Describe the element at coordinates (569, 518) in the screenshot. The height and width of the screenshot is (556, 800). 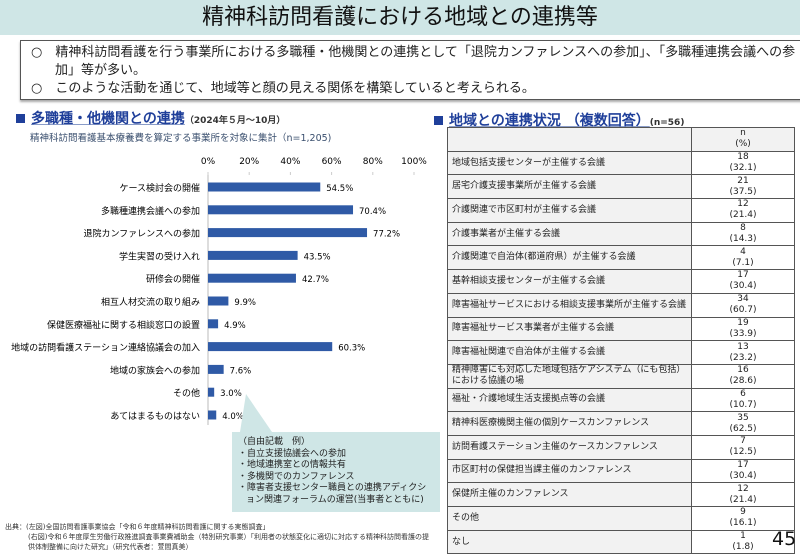
I see `row-label: その他` at that location.